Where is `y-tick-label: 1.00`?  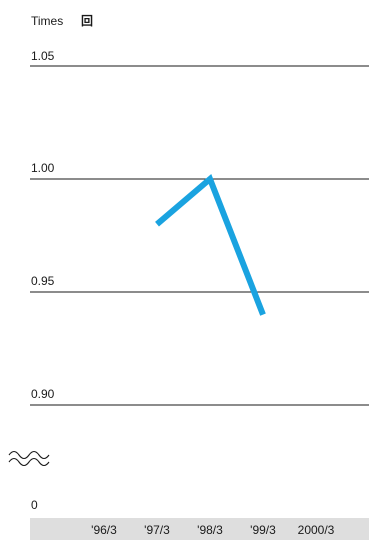 y-tick-label: 1.00 is located at coordinates (43, 168).